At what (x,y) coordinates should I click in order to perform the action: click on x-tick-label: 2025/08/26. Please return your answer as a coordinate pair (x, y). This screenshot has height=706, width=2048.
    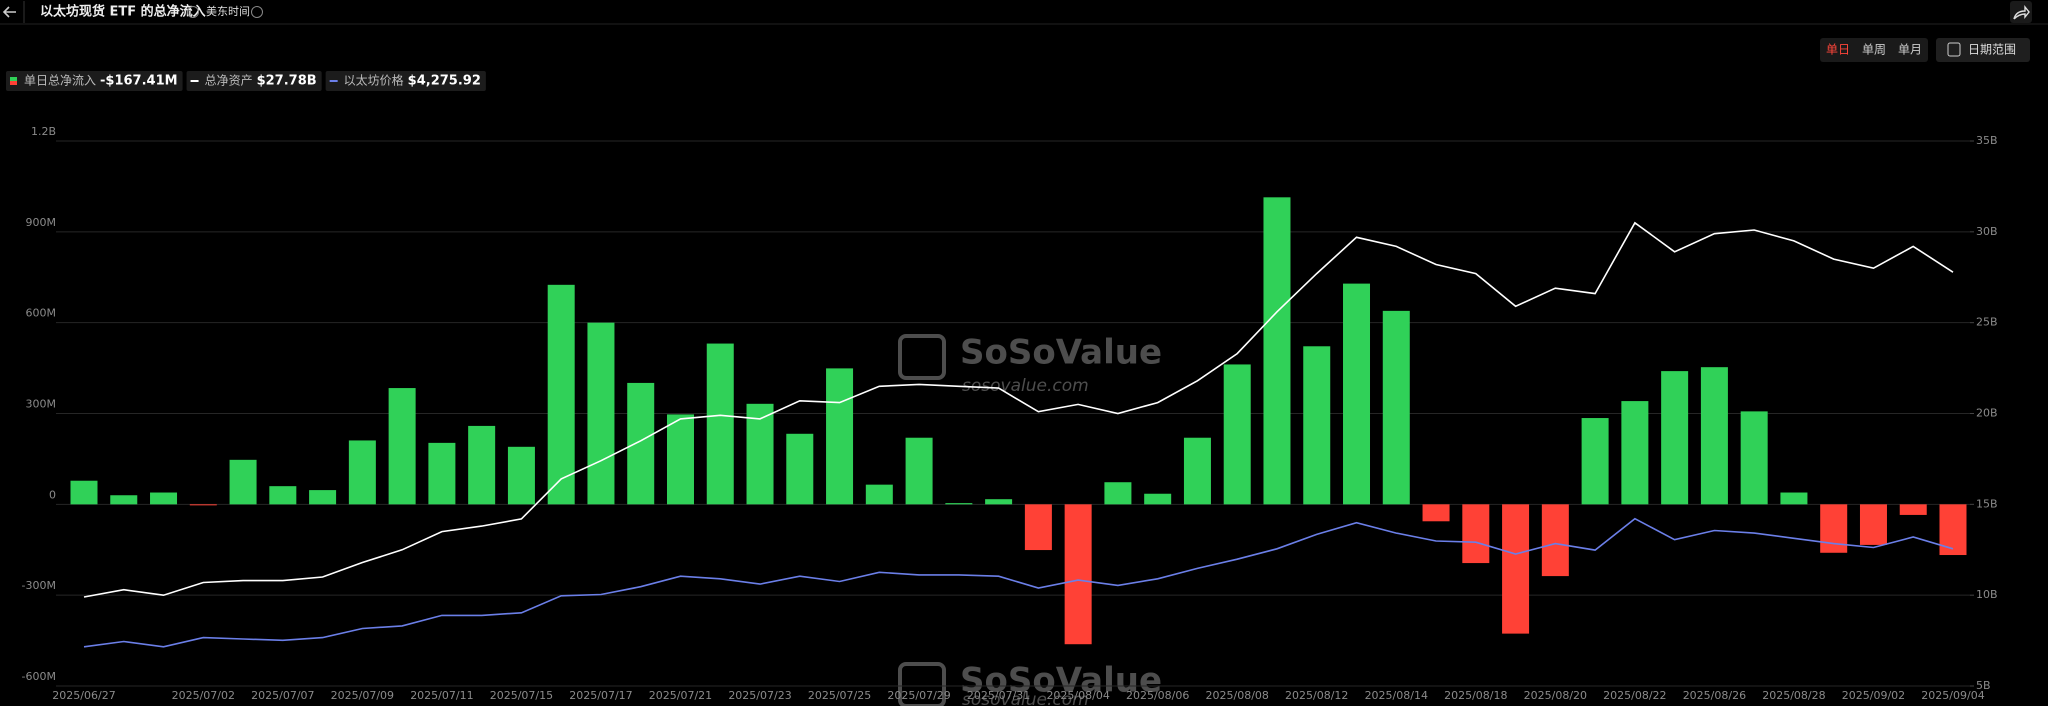
    Looking at the image, I should click on (1714, 695).